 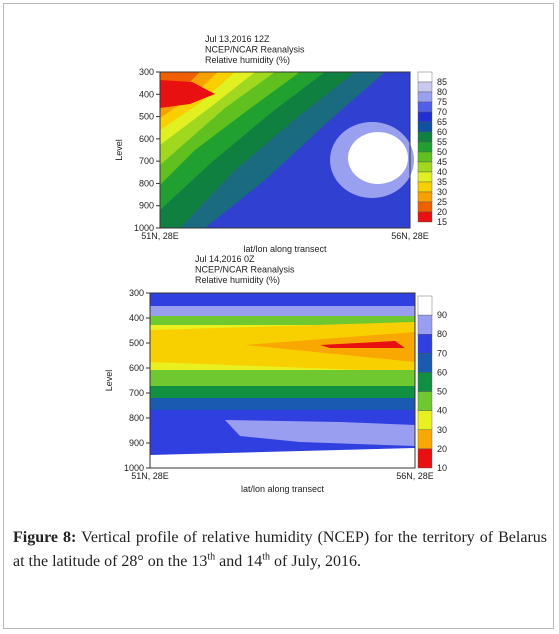 I want to click on panel-title: Jul 14,2016 0Z, so click(x=225, y=259).